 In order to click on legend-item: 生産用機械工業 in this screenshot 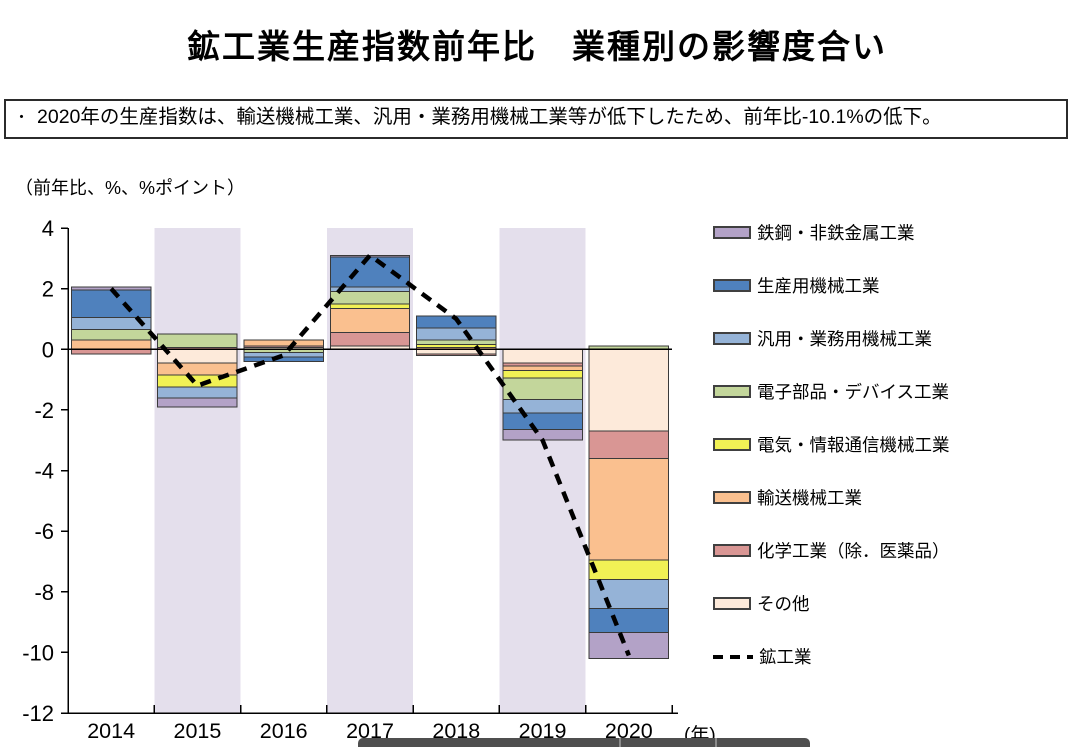, I will do `click(831, 285)`.